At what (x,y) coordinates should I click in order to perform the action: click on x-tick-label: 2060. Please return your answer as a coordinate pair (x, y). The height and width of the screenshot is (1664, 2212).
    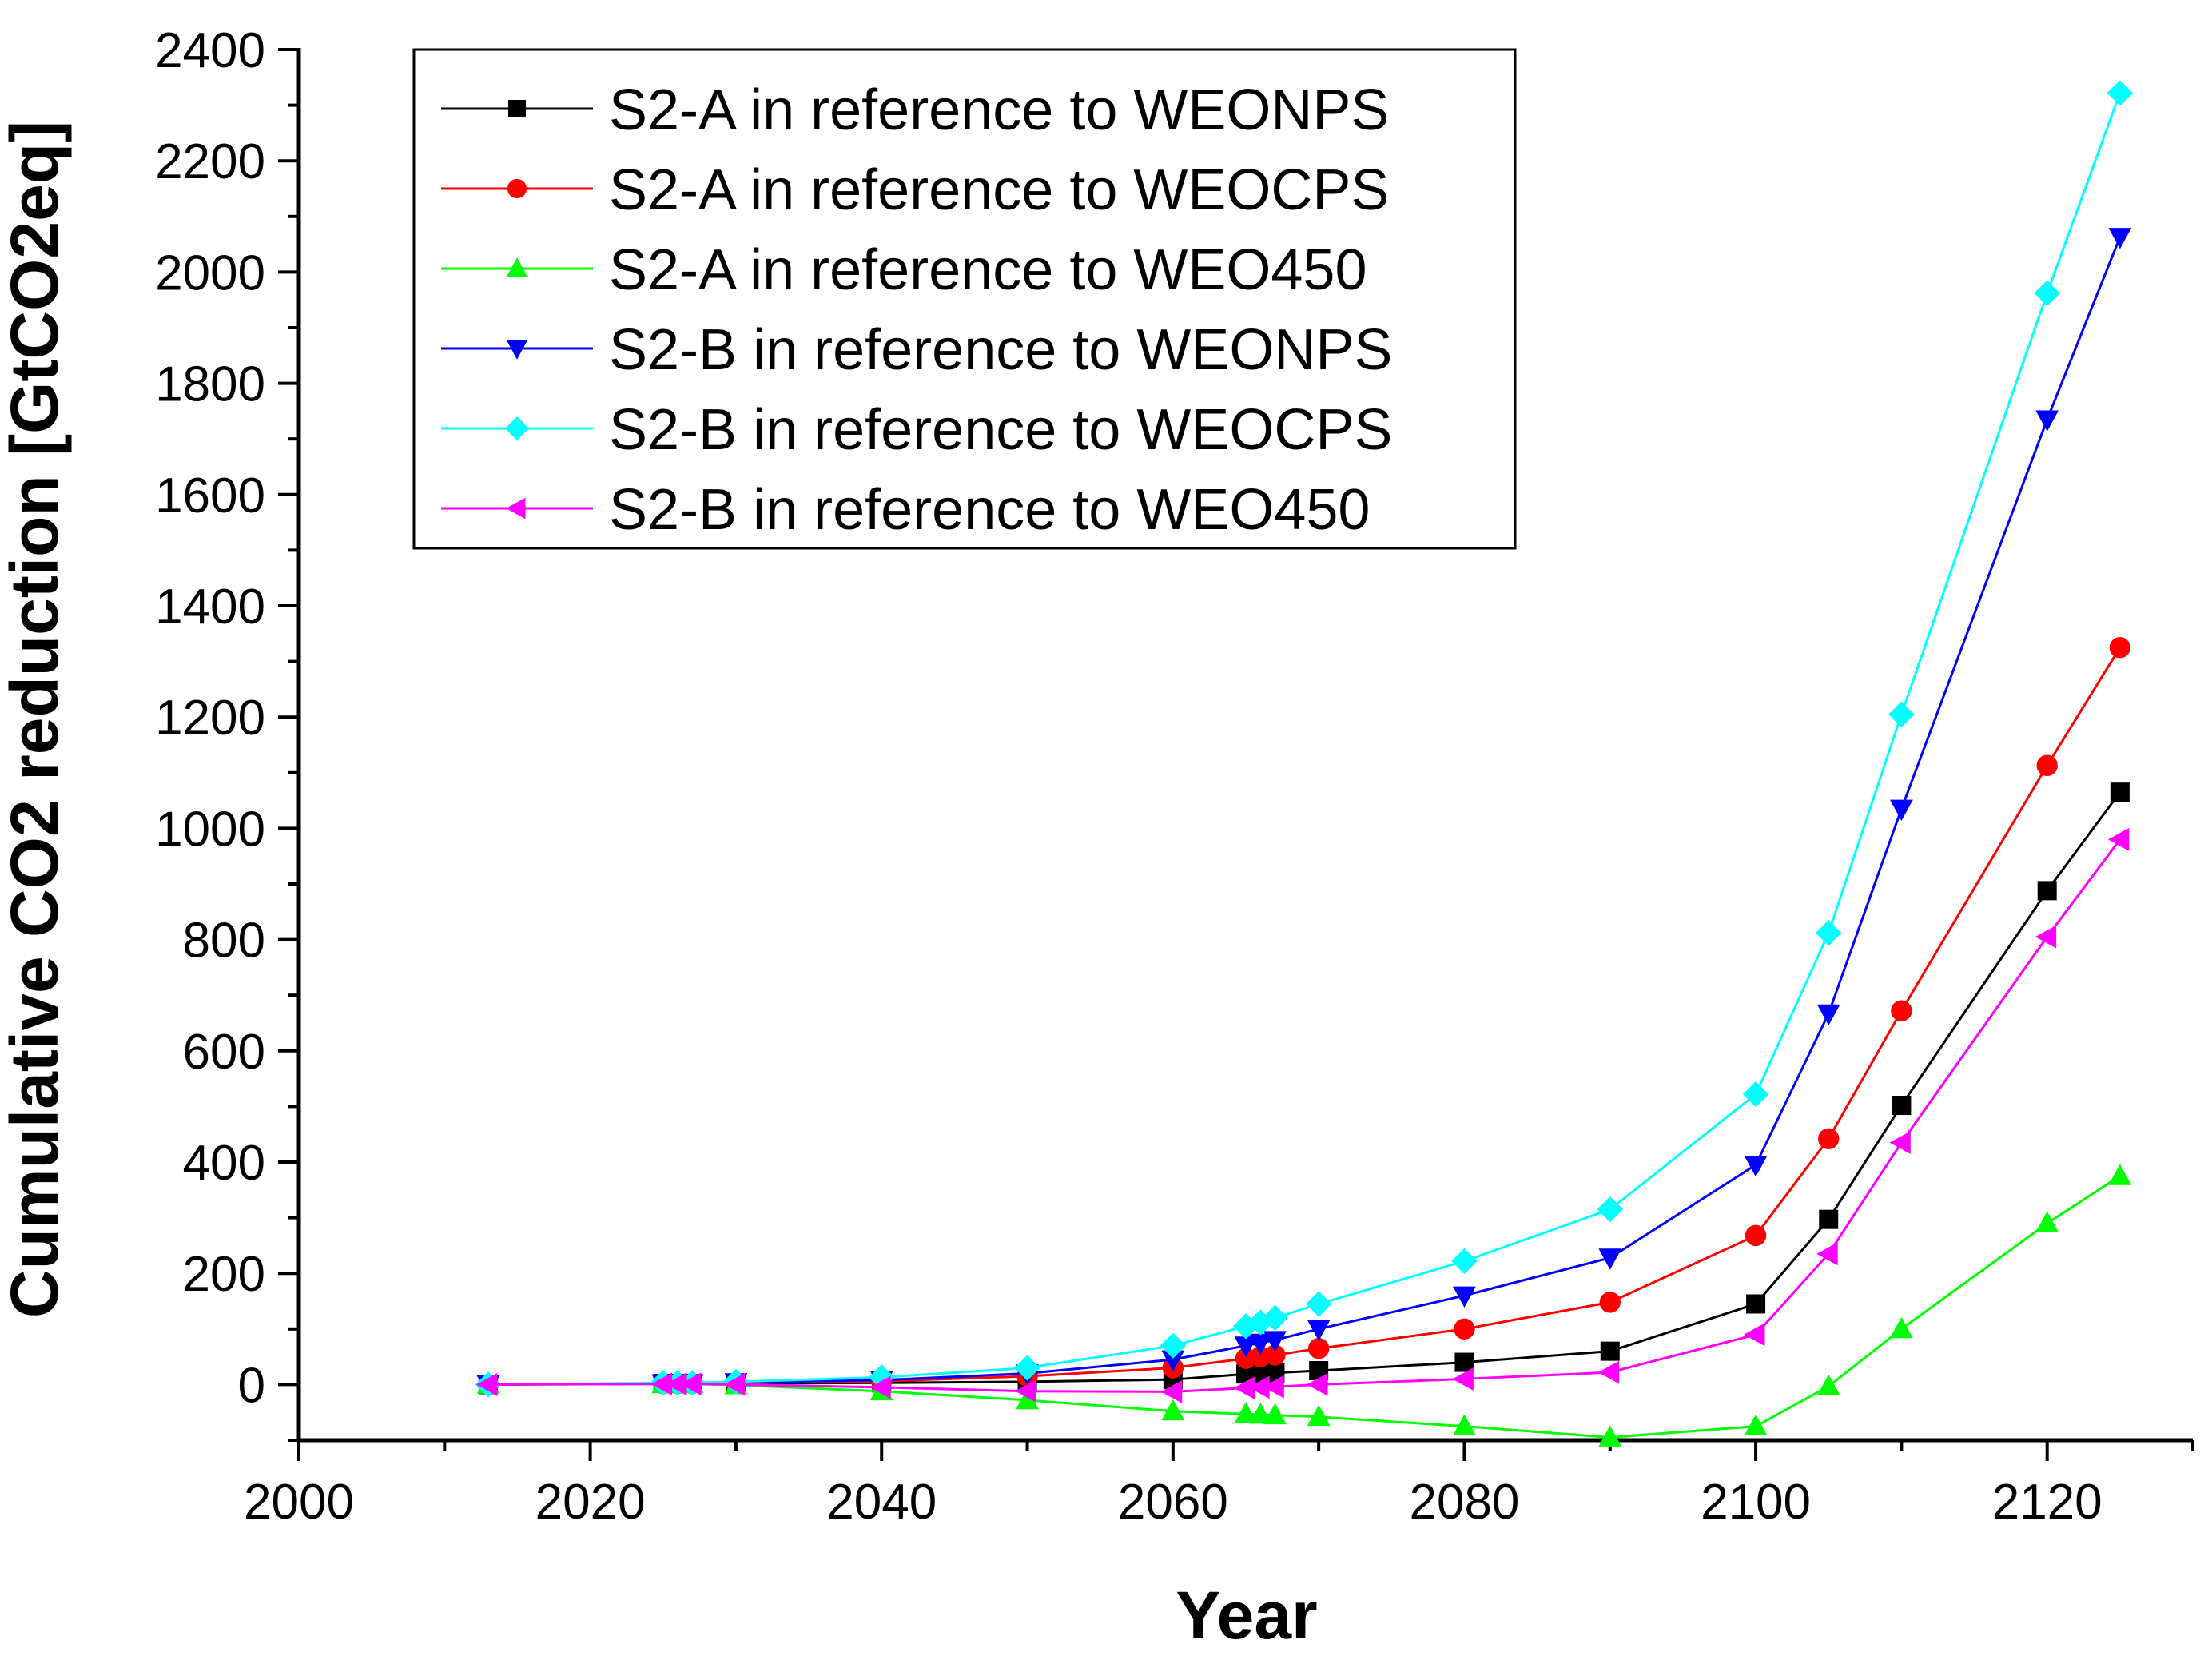
    Looking at the image, I should click on (1173, 1502).